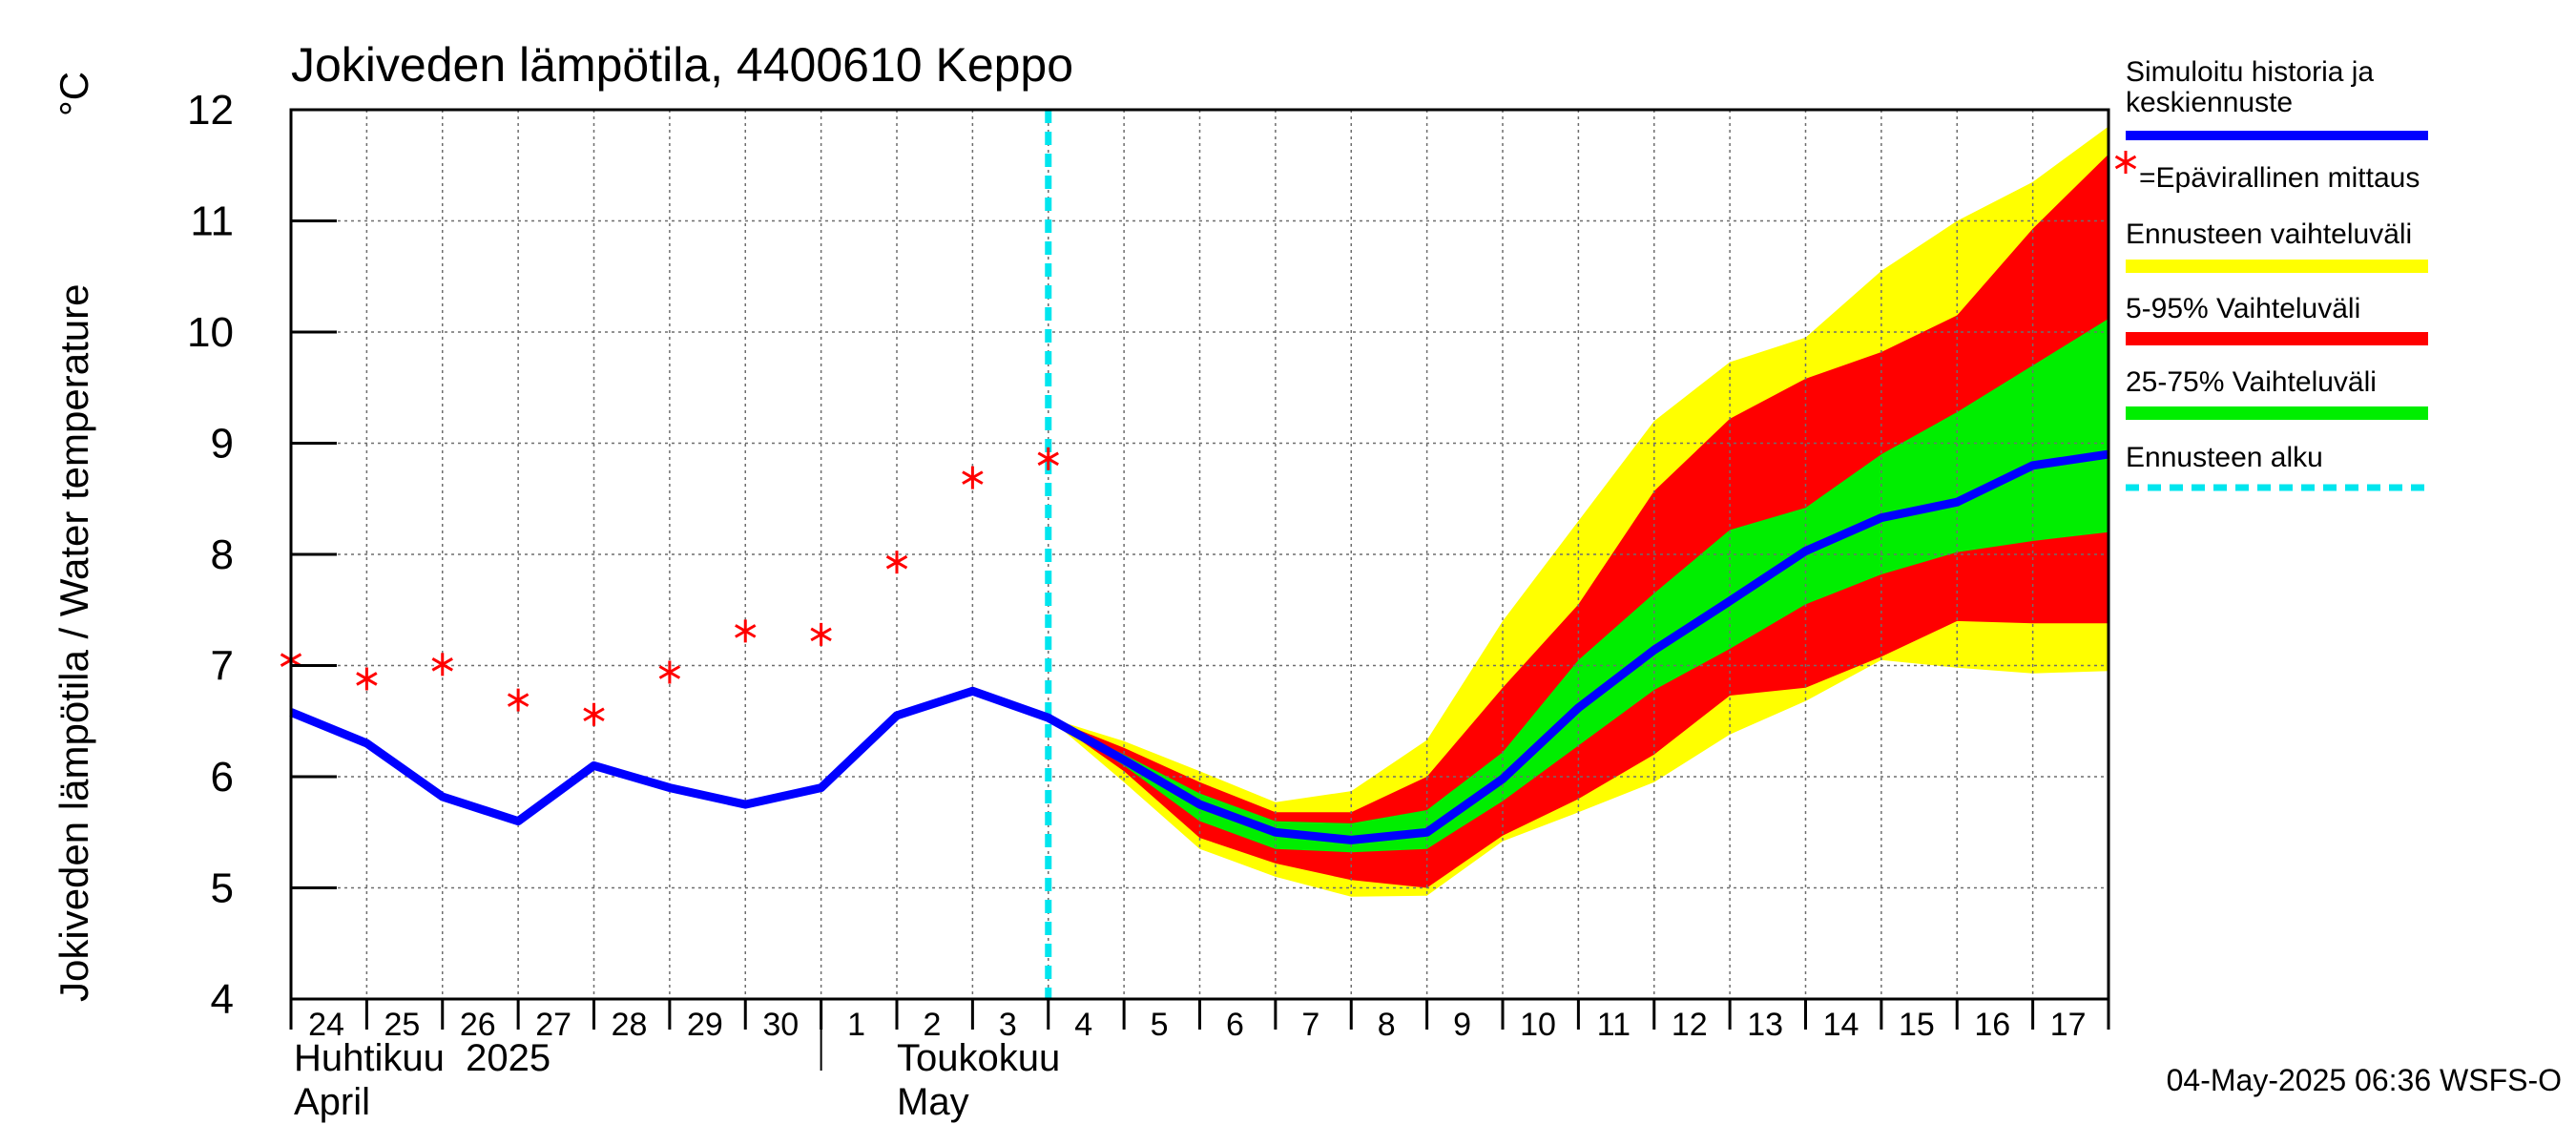  Describe the element at coordinates (478, 1025) in the screenshot. I see `x-tick-label: 26` at that location.